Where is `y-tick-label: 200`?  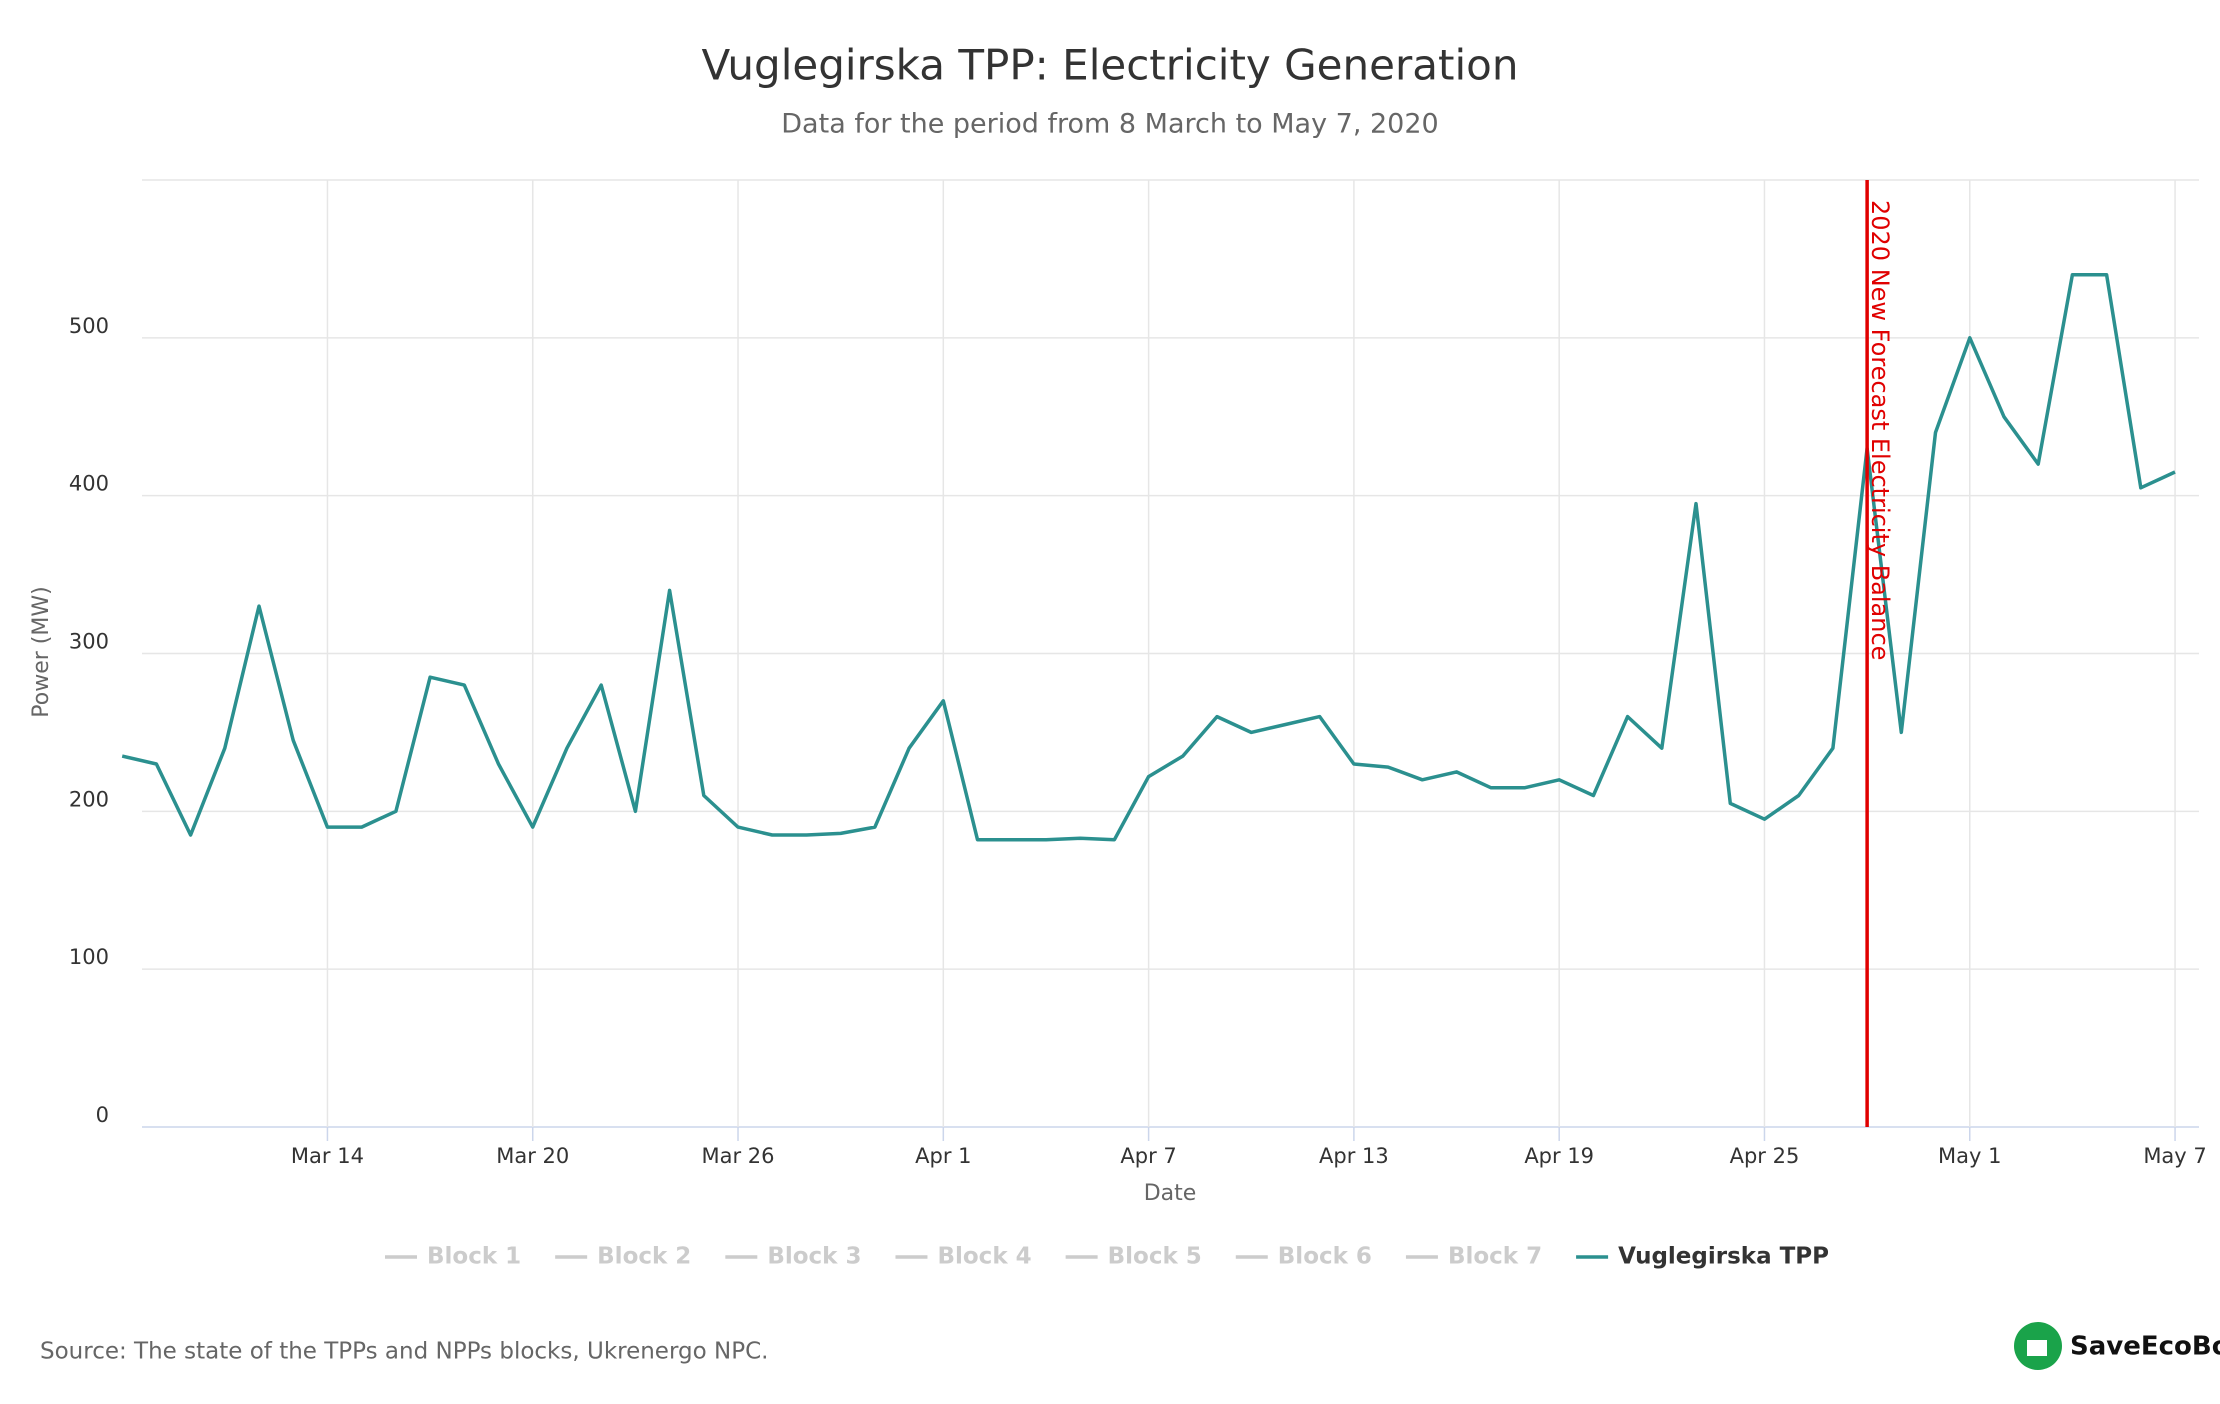
y-tick-label: 200 is located at coordinates (89, 799).